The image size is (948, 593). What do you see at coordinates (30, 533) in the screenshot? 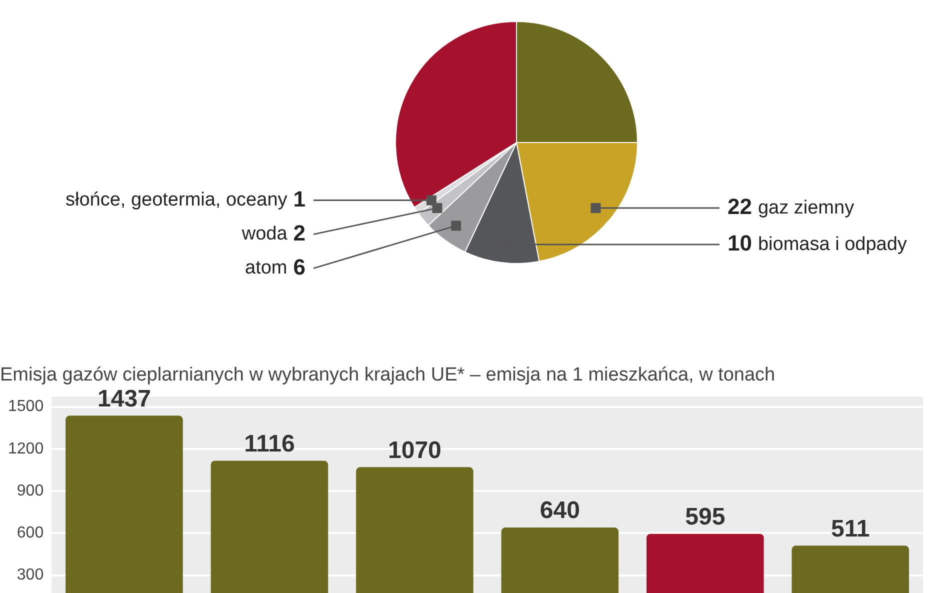
I see `y-tick-label: 600` at bounding box center [30, 533].